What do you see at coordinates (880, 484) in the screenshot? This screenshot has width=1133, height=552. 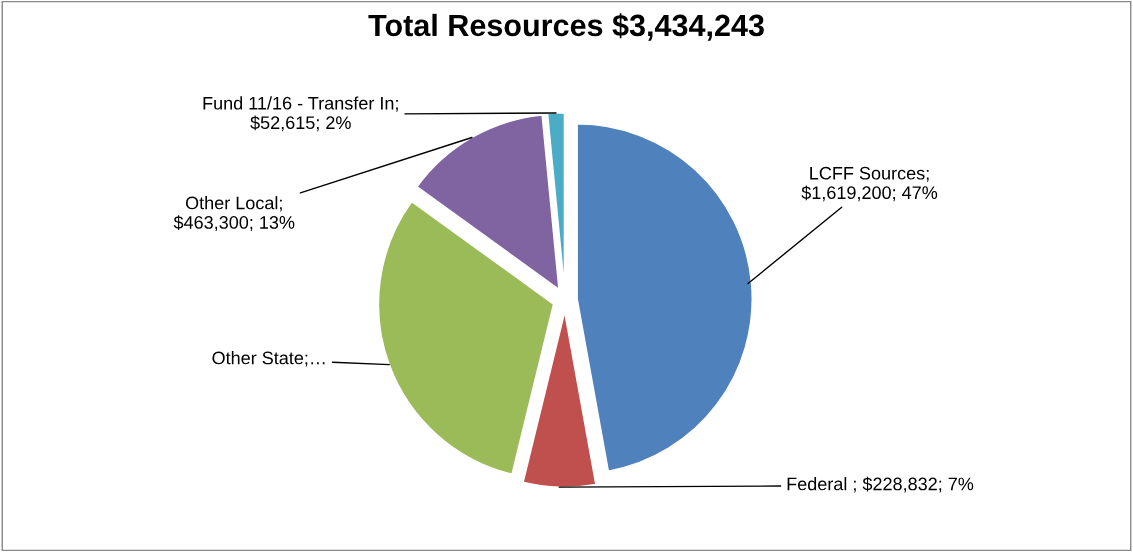 I see `slice-label: Federal ; $228,832; 7%` at bounding box center [880, 484].